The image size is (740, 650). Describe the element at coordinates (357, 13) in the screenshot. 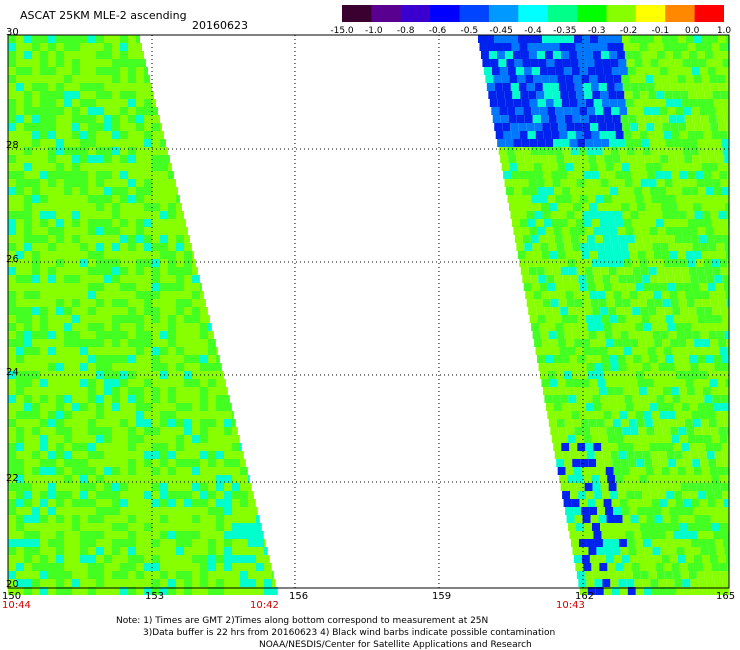

I see `colorbar-segment` at that location.